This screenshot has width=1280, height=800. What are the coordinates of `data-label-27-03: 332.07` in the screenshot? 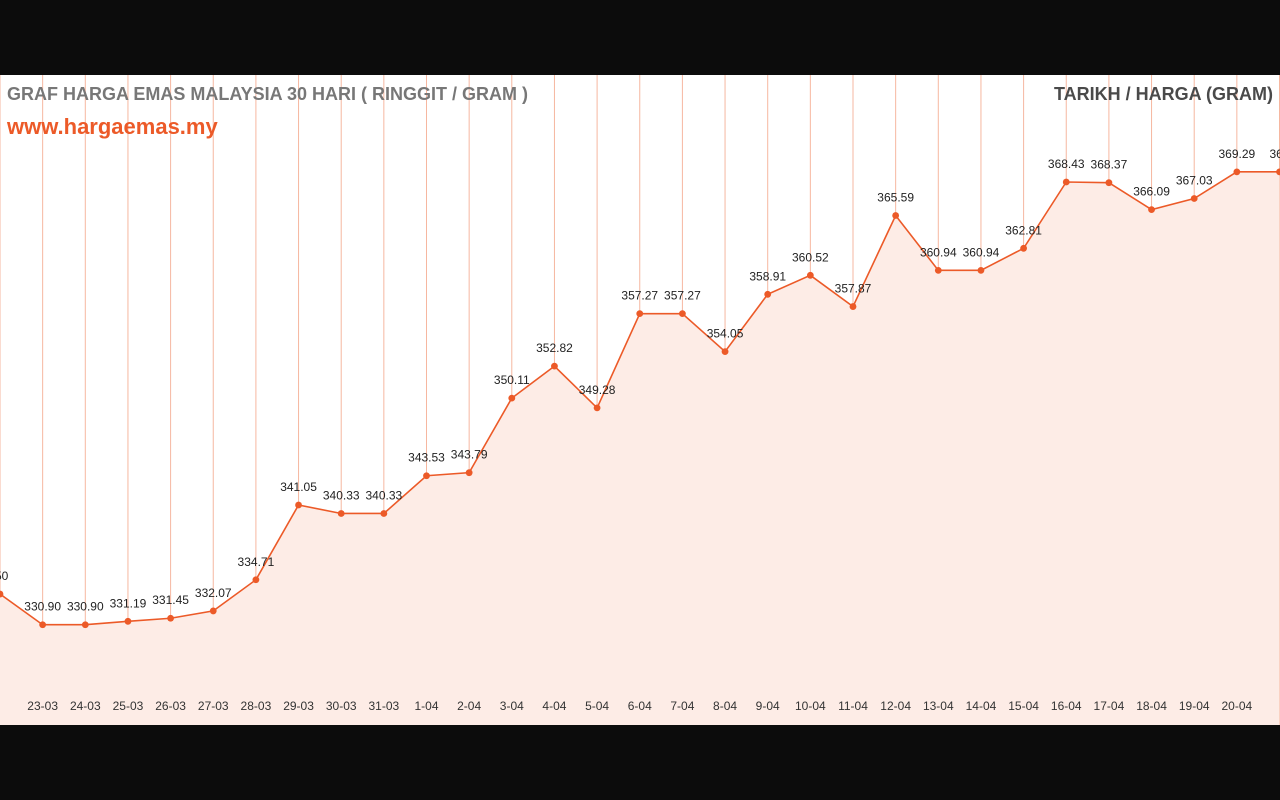 It's located at (213, 593).